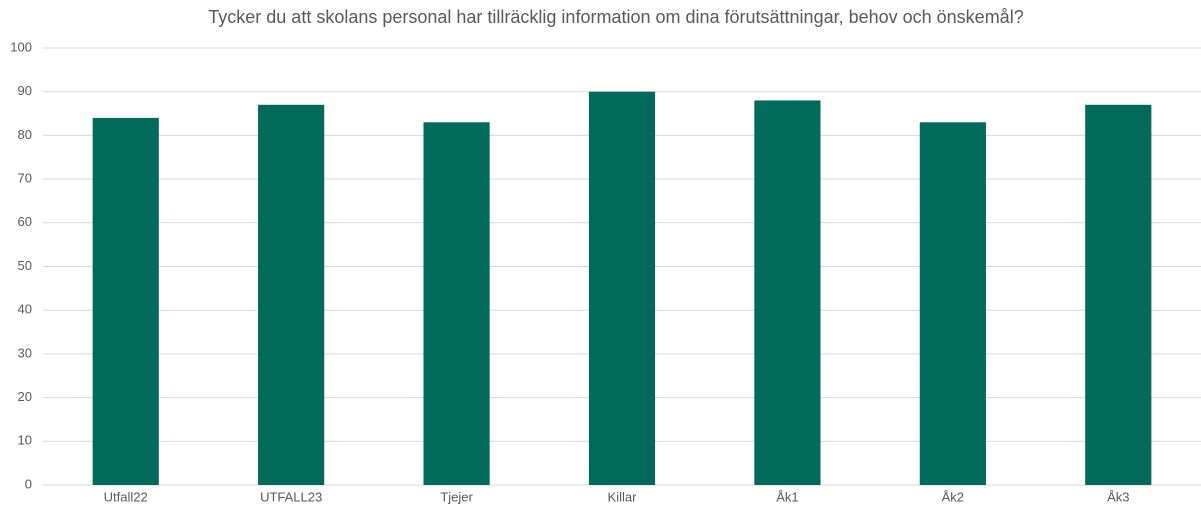 This screenshot has width=1201, height=506. What do you see at coordinates (126, 496) in the screenshot?
I see `x-tick-label: Utfall22` at bounding box center [126, 496].